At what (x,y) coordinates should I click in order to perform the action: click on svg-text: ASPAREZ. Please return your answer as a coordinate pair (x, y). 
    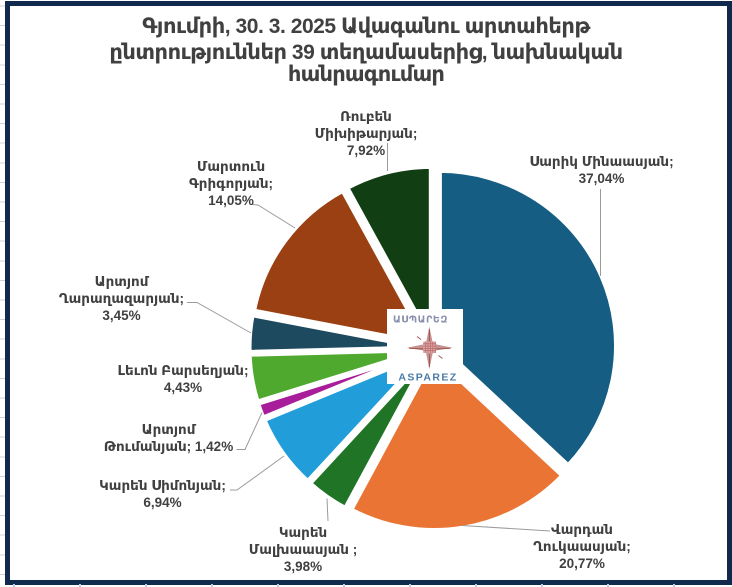
    Looking at the image, I should click on (427, 378).